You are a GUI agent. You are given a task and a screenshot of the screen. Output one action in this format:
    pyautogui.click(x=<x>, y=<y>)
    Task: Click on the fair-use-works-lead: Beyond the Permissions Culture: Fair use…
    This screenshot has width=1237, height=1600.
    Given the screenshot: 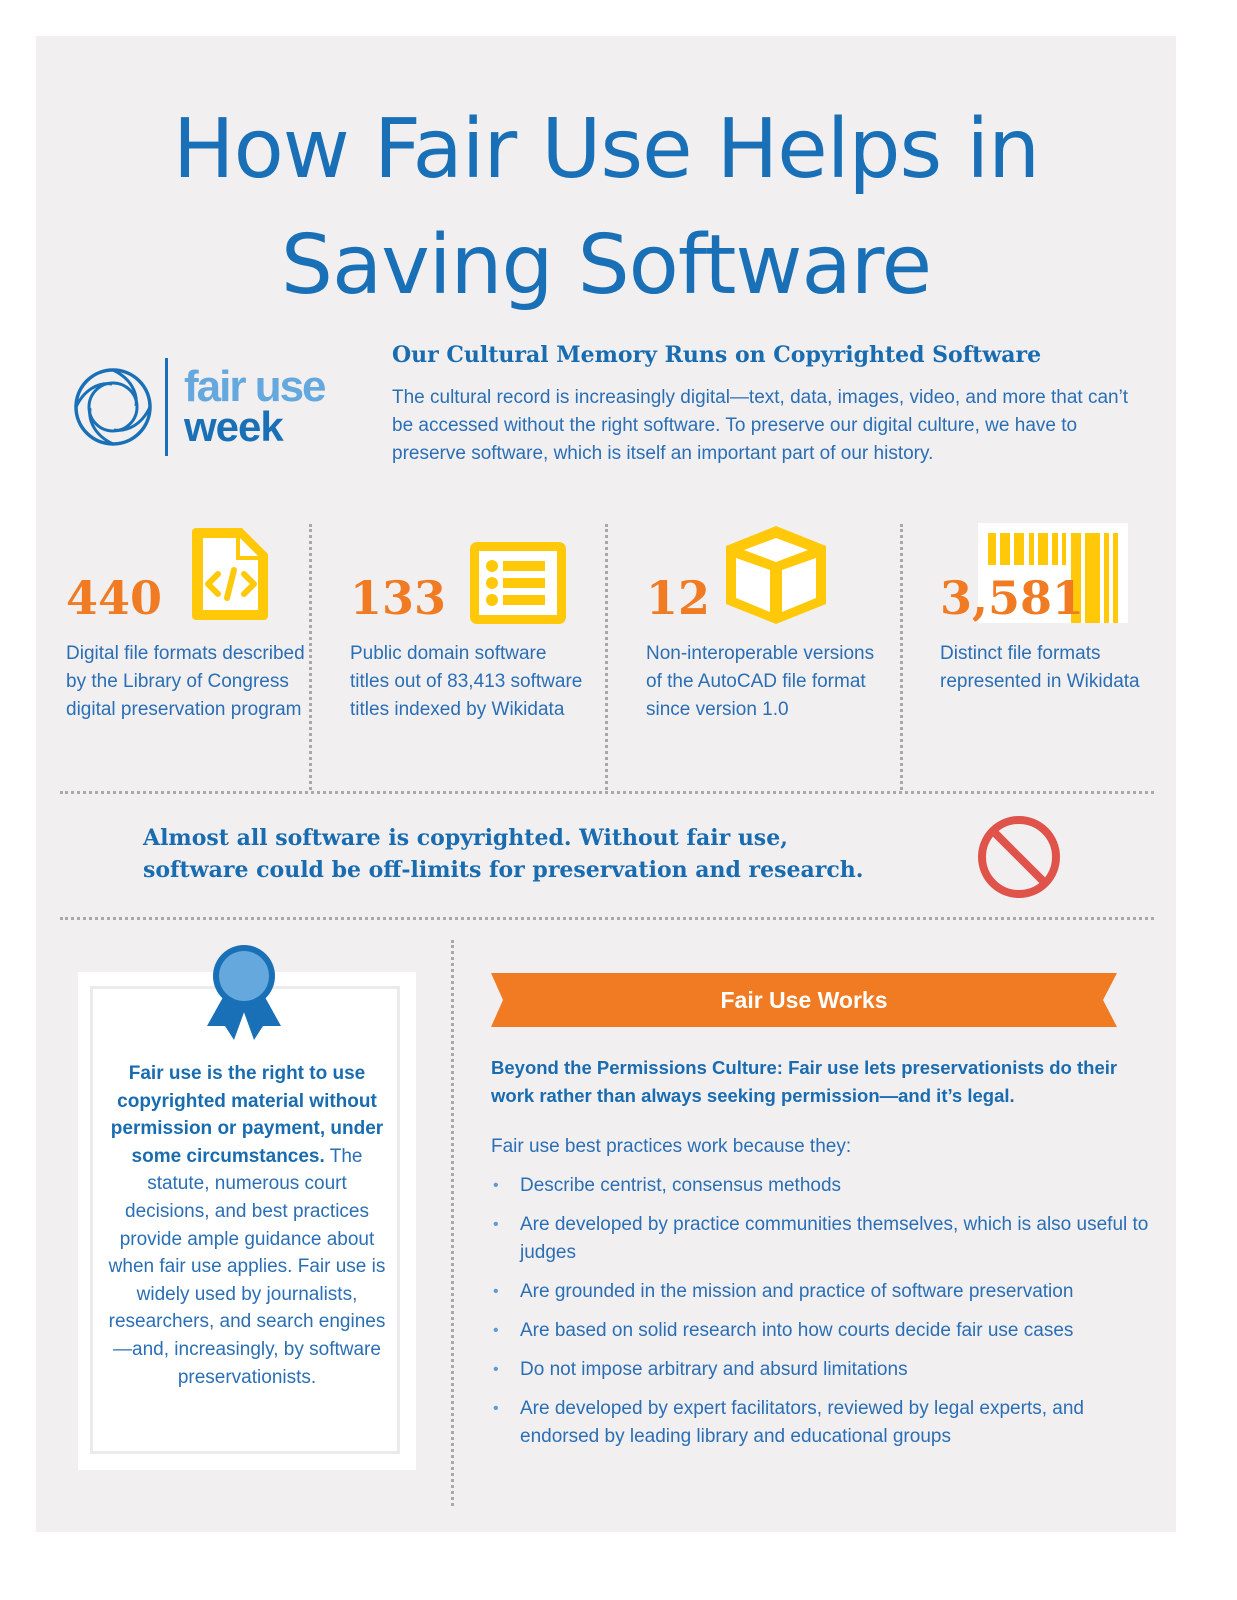 What is the action you would take?
    pyautogui.click(x=804, y=1081)
    